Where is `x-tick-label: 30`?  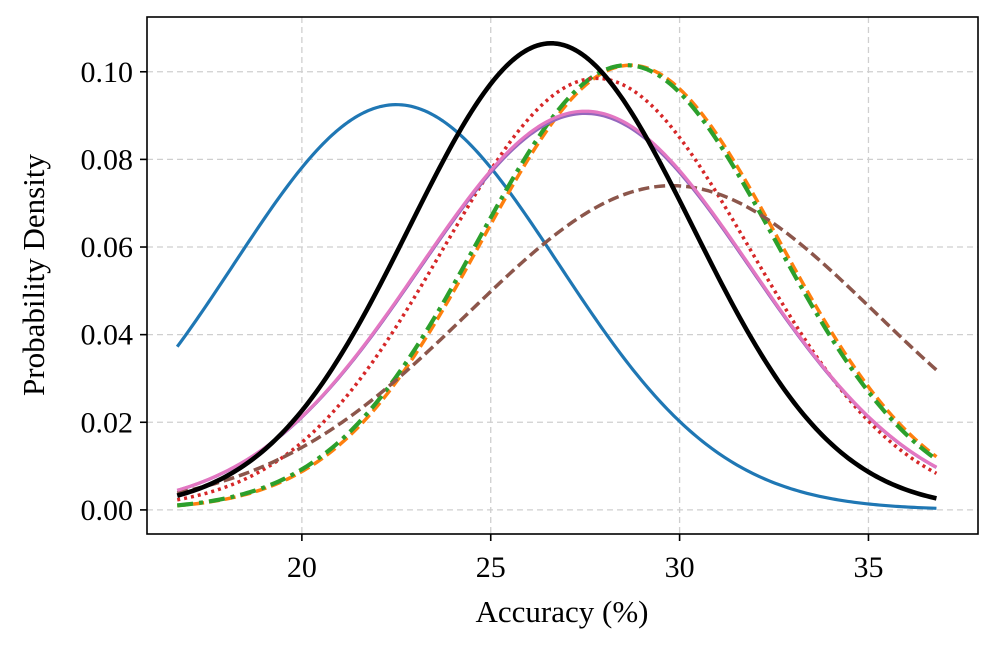
x-tick-label: 30 is located at coordinates (680, 567).